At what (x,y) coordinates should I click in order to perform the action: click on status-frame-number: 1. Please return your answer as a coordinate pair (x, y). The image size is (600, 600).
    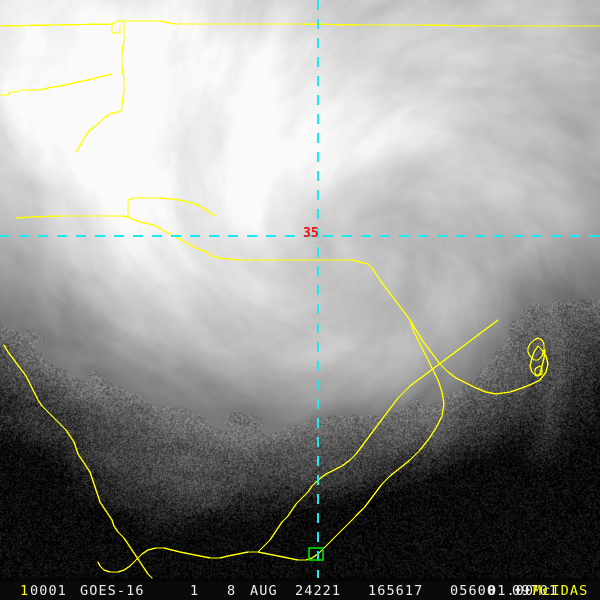
    Looking at the image, I should click on (25, 591).